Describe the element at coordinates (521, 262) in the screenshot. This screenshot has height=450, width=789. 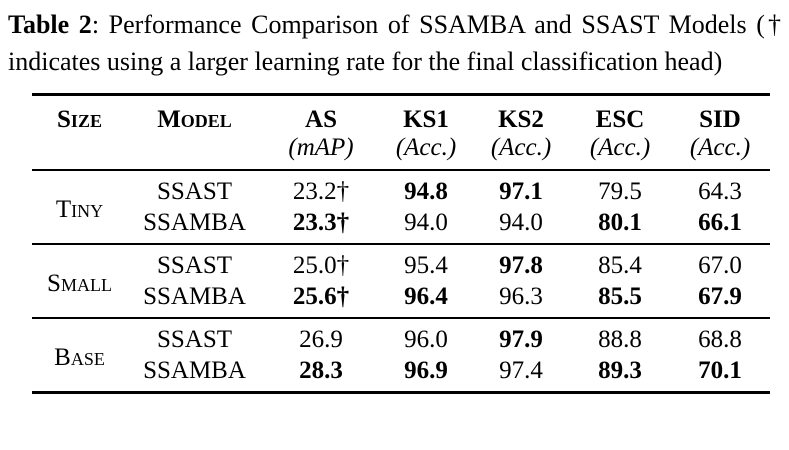
I see `value-cell: 97.8` at that location.